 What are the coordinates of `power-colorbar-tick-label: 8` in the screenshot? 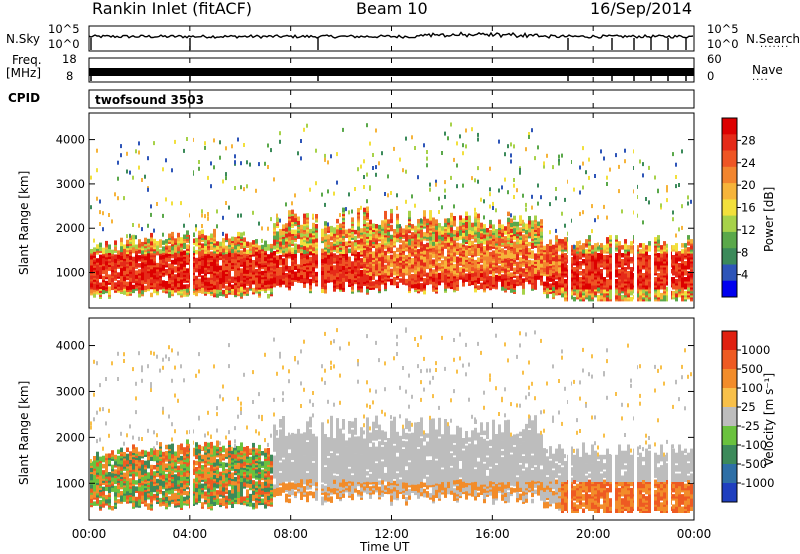 It's located at (744, 252).